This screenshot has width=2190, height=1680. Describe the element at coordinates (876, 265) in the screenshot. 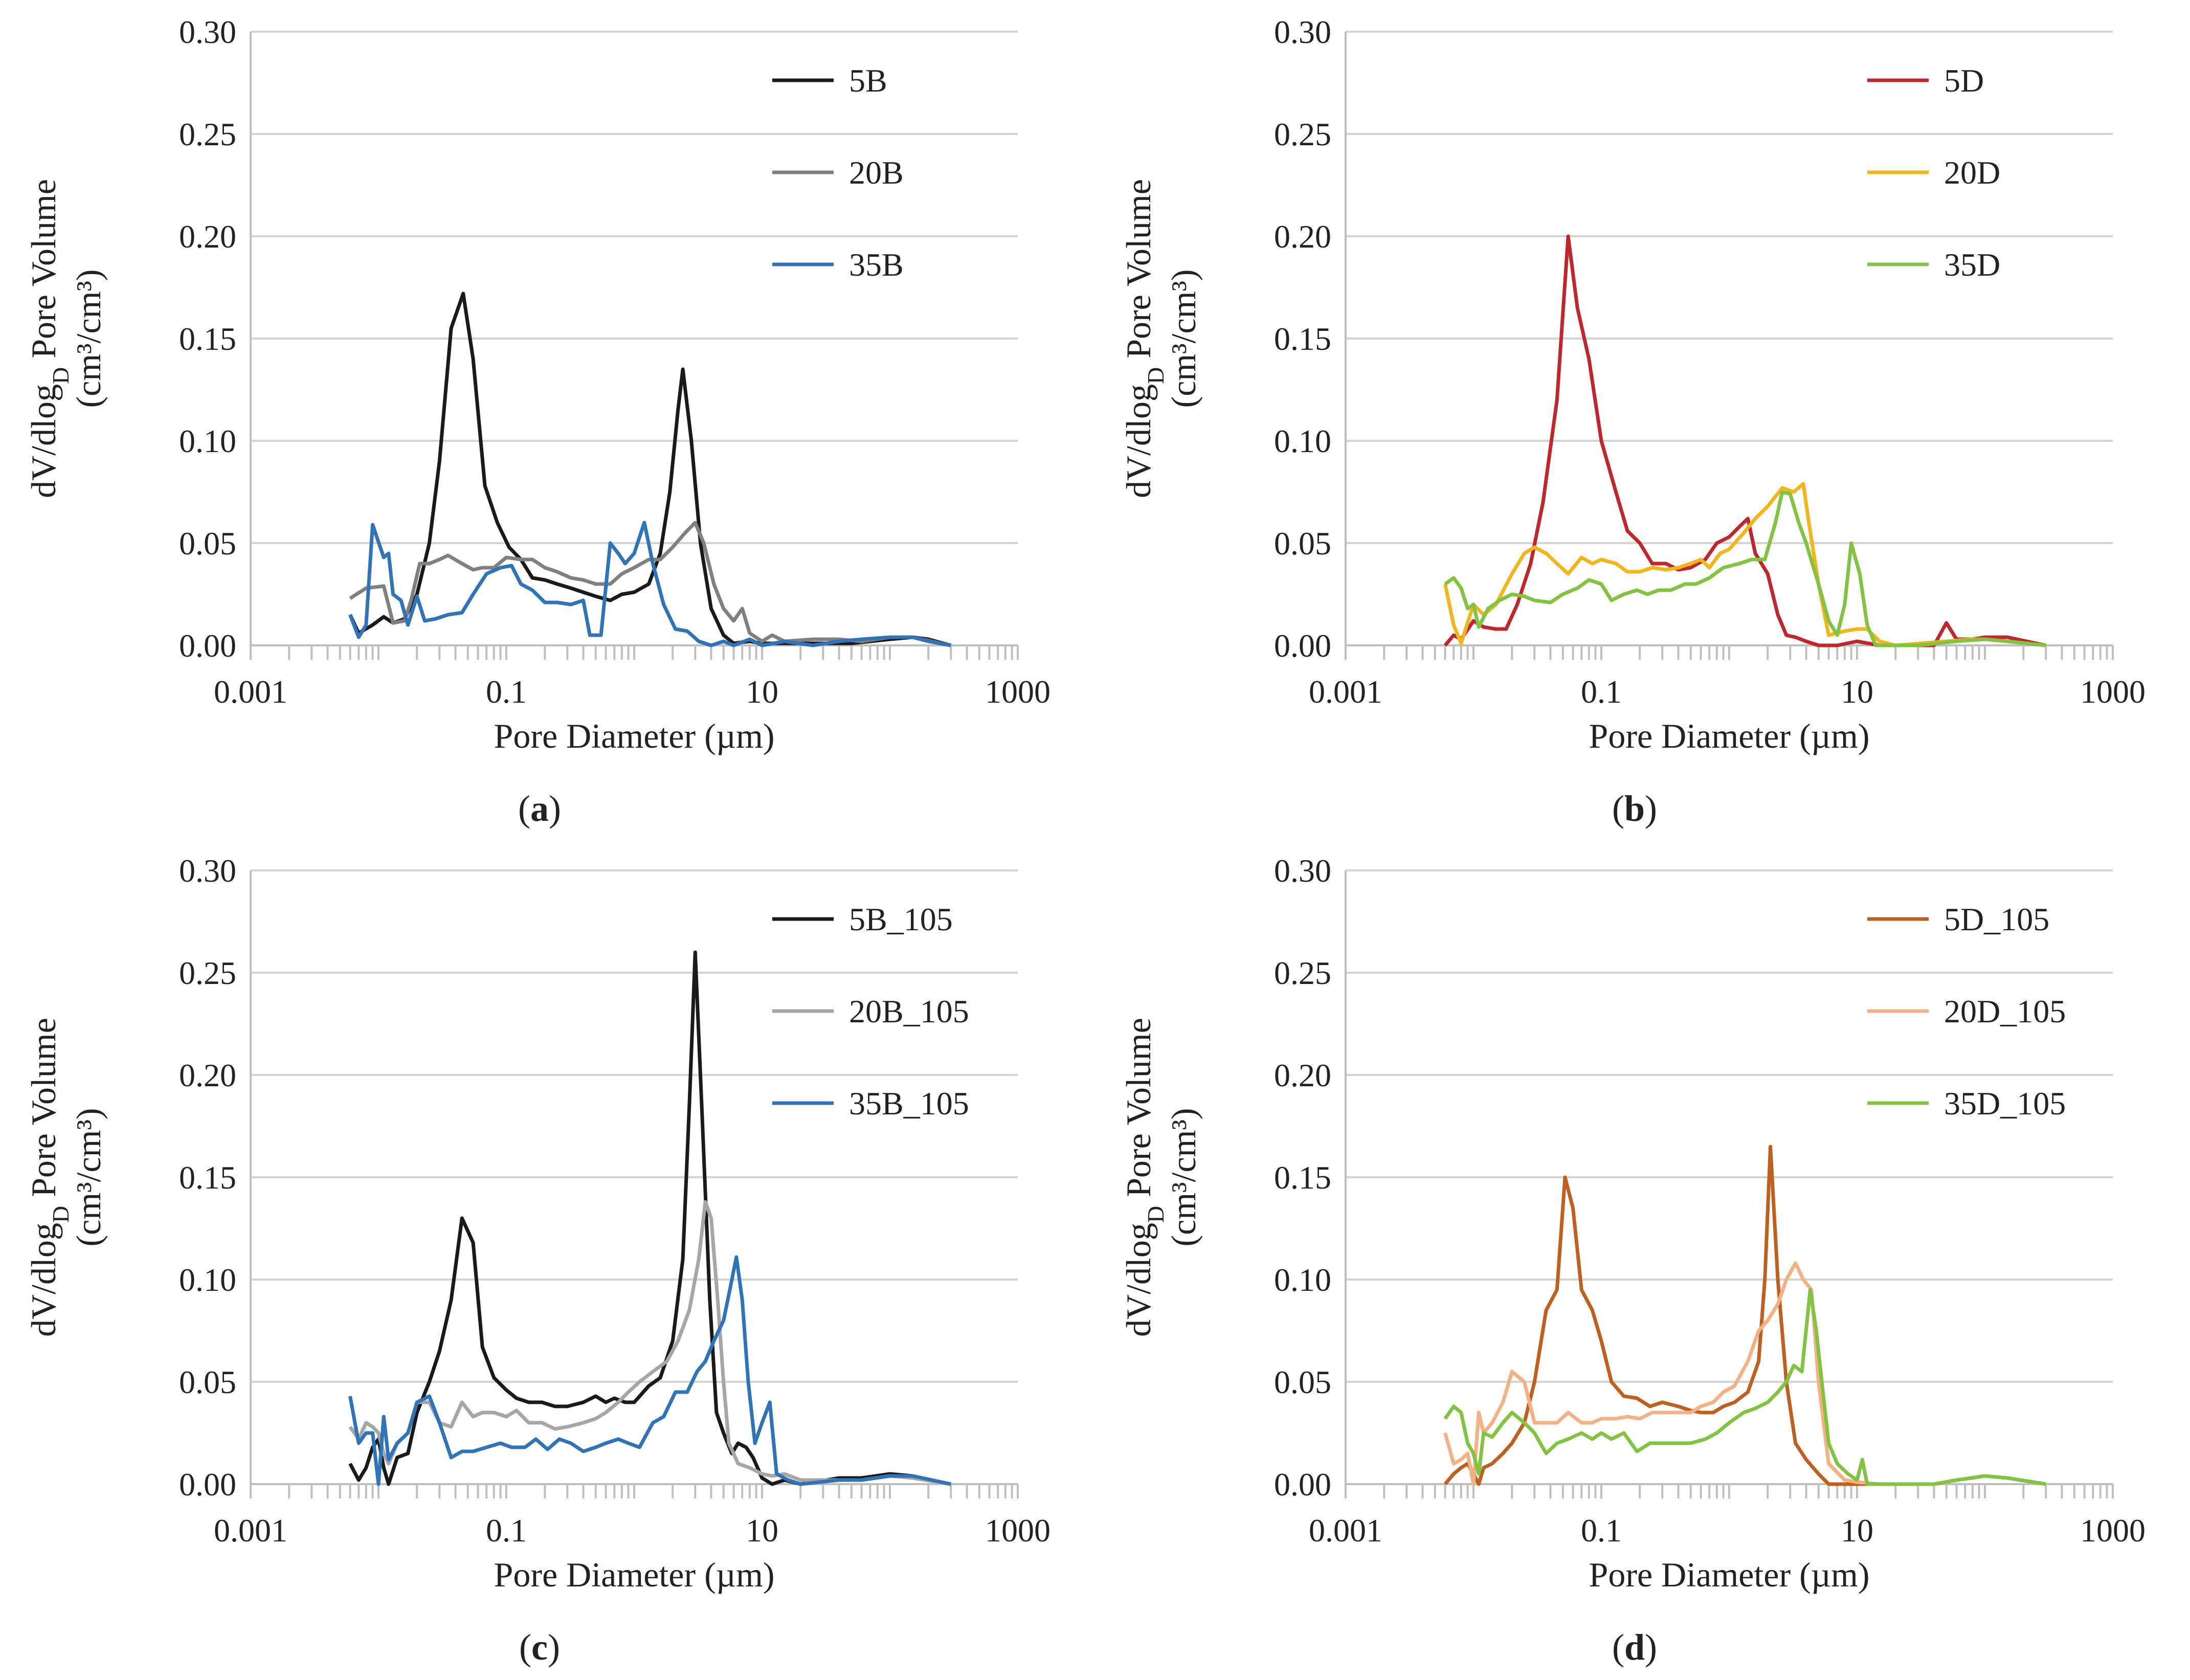

I see `legend-label: 35B` at that location.